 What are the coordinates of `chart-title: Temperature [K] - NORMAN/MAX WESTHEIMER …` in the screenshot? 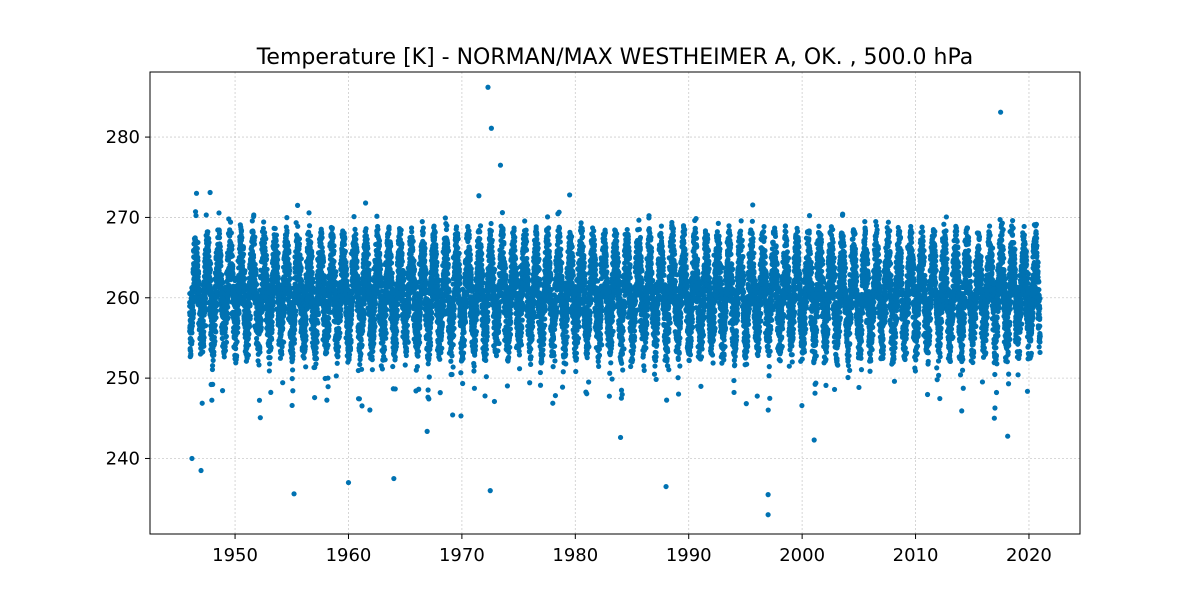 It's located at (615, 57).